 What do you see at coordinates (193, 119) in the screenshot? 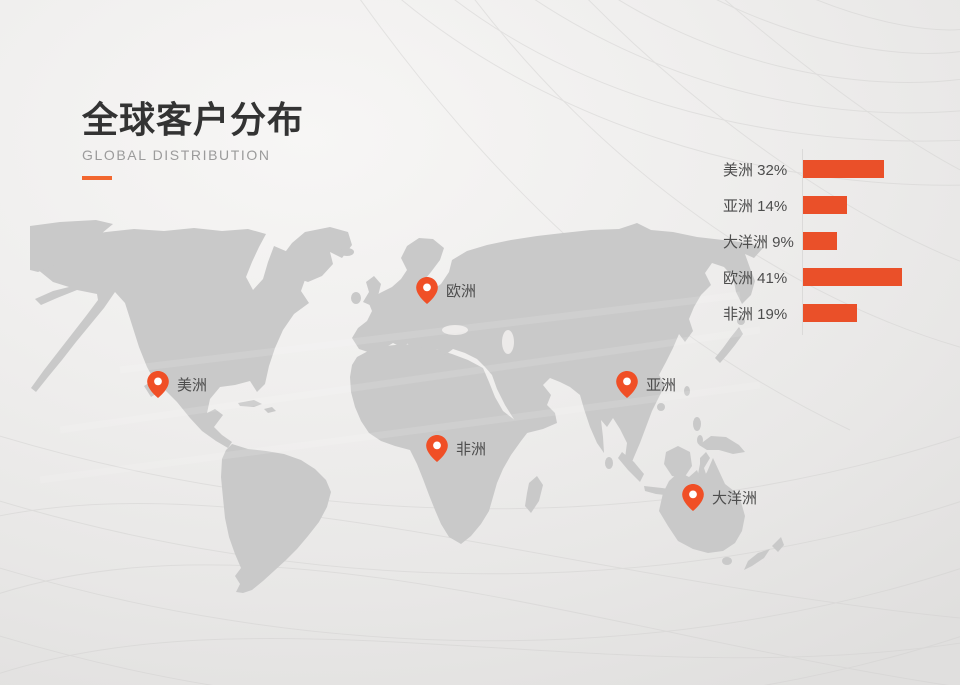
I see `page-title: 全球客户分布` at bounding box center [193, 119].